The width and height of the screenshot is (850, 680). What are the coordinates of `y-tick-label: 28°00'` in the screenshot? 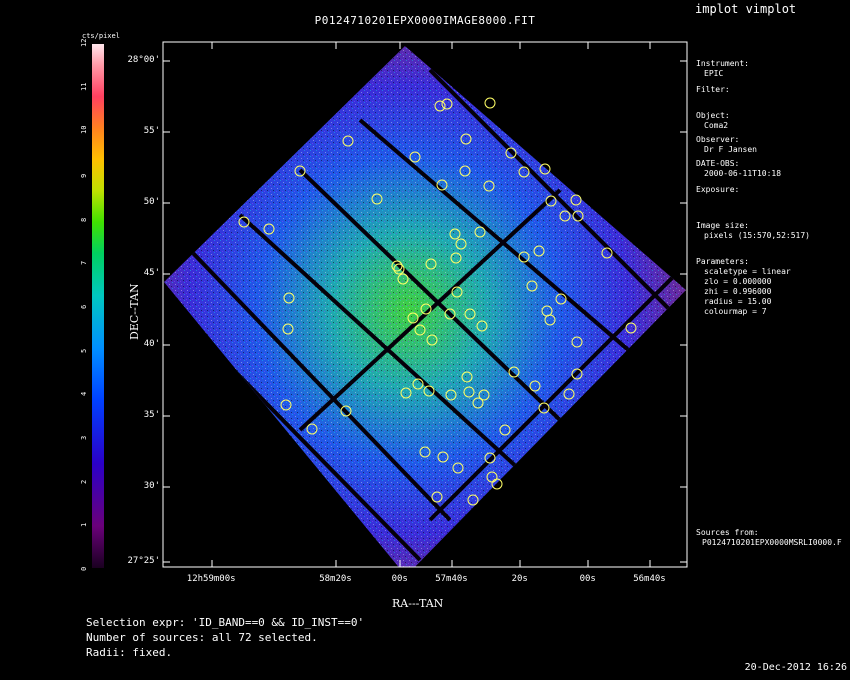 It's located at (143, 60).